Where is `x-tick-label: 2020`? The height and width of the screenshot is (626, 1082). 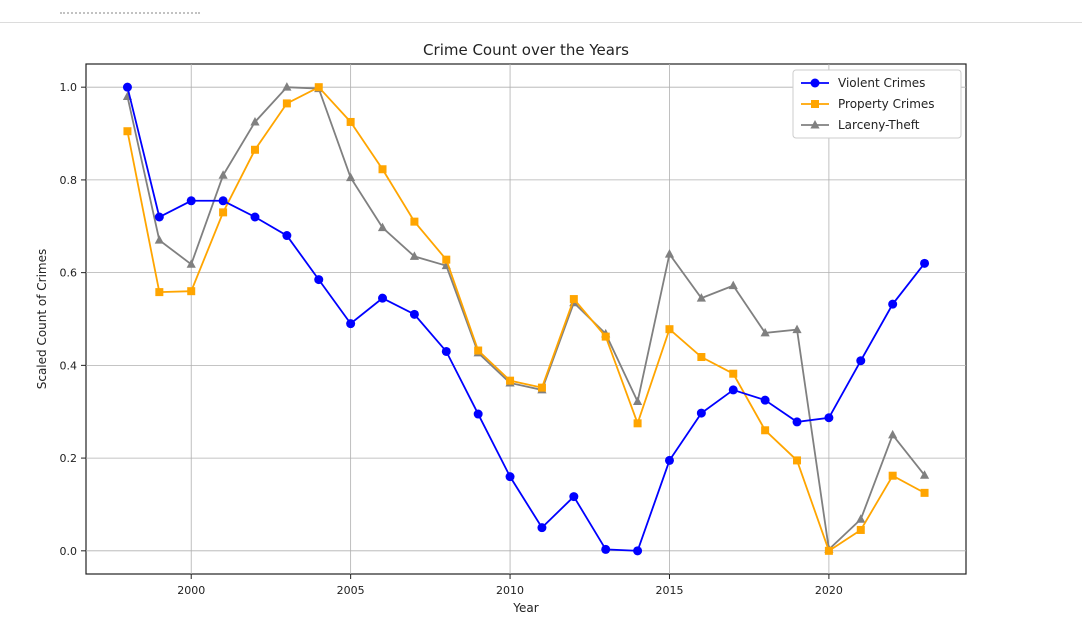
x-tick-label: 2020 is located at coordinates (829, 590).